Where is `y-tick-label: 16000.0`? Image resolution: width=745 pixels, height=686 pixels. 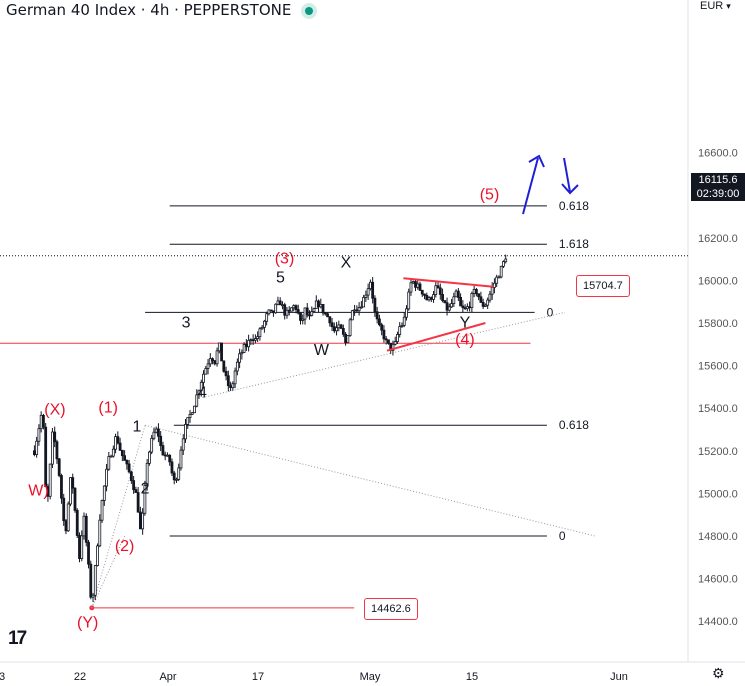
y-tick-label: 16000.0 is located at coordinates (718, 281).